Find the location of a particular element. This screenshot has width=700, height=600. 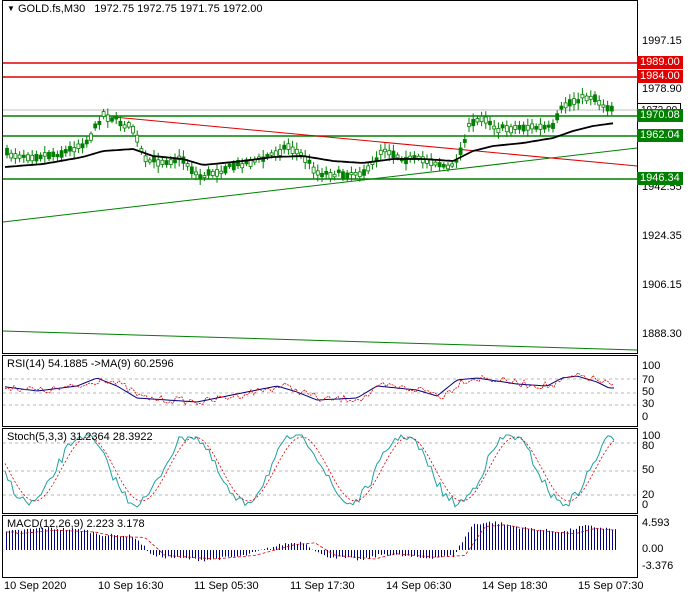

macd-panel: MACD(12,26,9) 2.223 3.178 is located at coordinates (320, 546).